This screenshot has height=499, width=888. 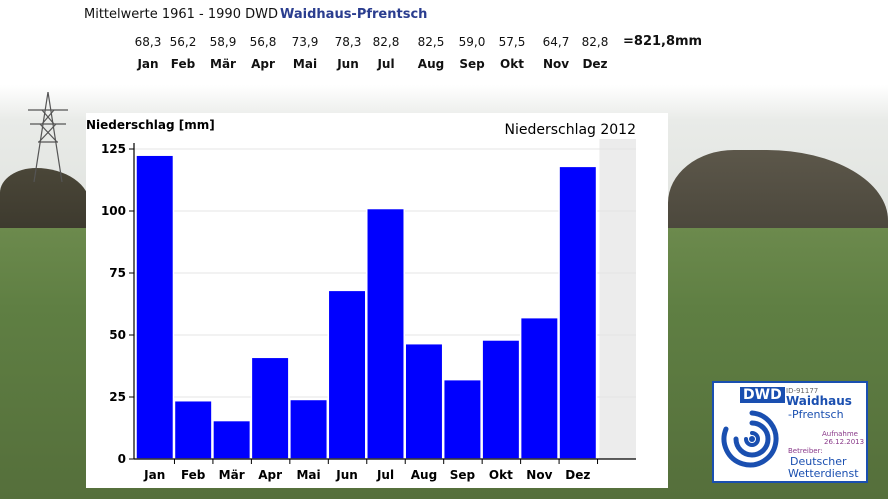 What do you see at coordinates (48, 137) in the screenshot?
I see `power-pylon-icon` at bounding box center [48, 137].